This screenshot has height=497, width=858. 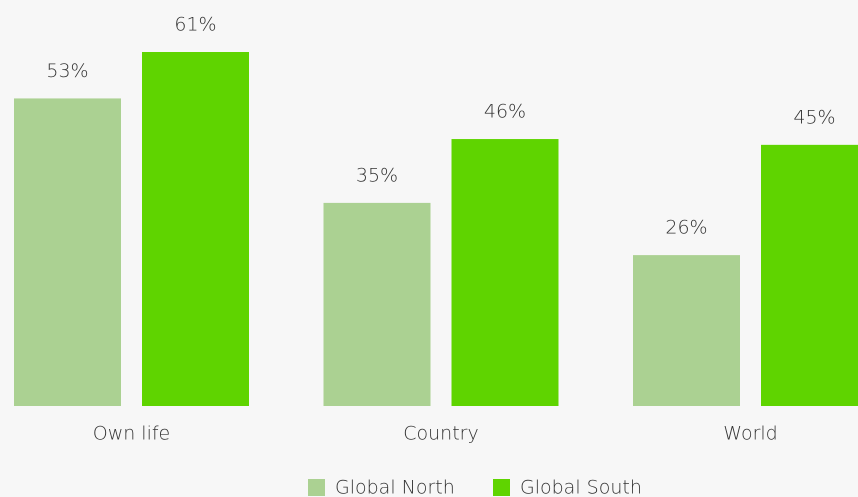 What do you see at coordinates (581, 487) in the screenshot?
I see `legend-label: Global South` at bounding box center [581, 487].